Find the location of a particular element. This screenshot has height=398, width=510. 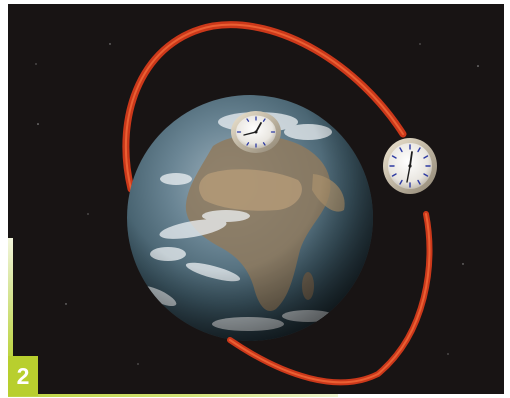

figure-number-badge: 2 is located at coordinates (23, 376).